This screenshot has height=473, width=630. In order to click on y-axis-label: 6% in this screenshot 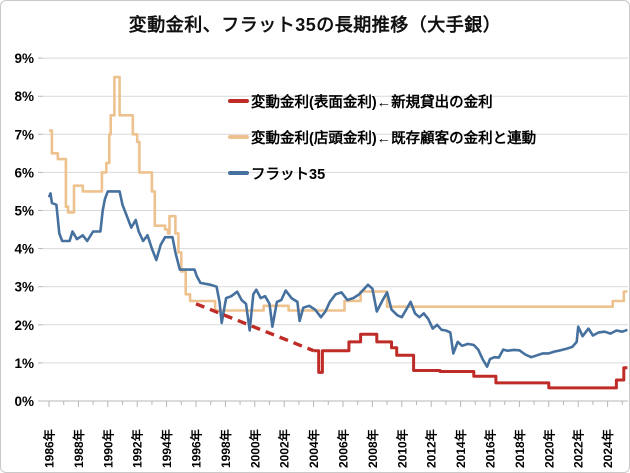, I will do `click(24, 172)`.